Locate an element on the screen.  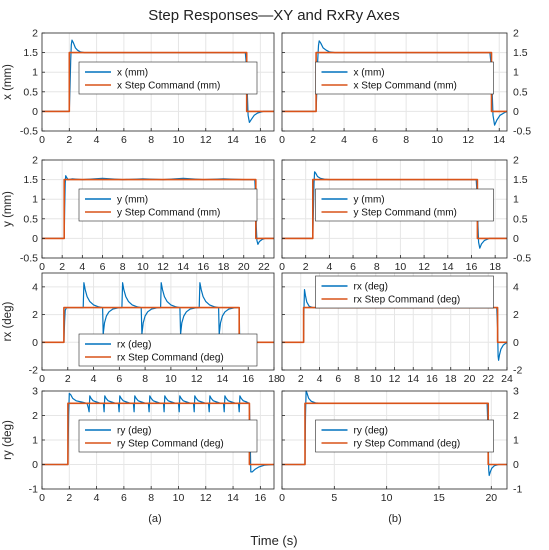
y-tick-label: 4 is located at coordinates (35, 287).